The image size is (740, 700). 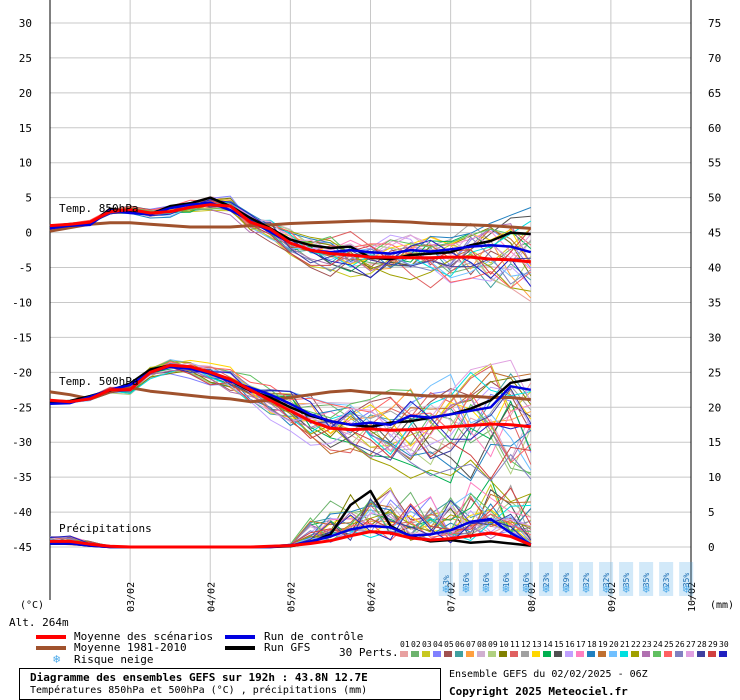 I want to click on pert-number: 23, so click(x=647, y=644).